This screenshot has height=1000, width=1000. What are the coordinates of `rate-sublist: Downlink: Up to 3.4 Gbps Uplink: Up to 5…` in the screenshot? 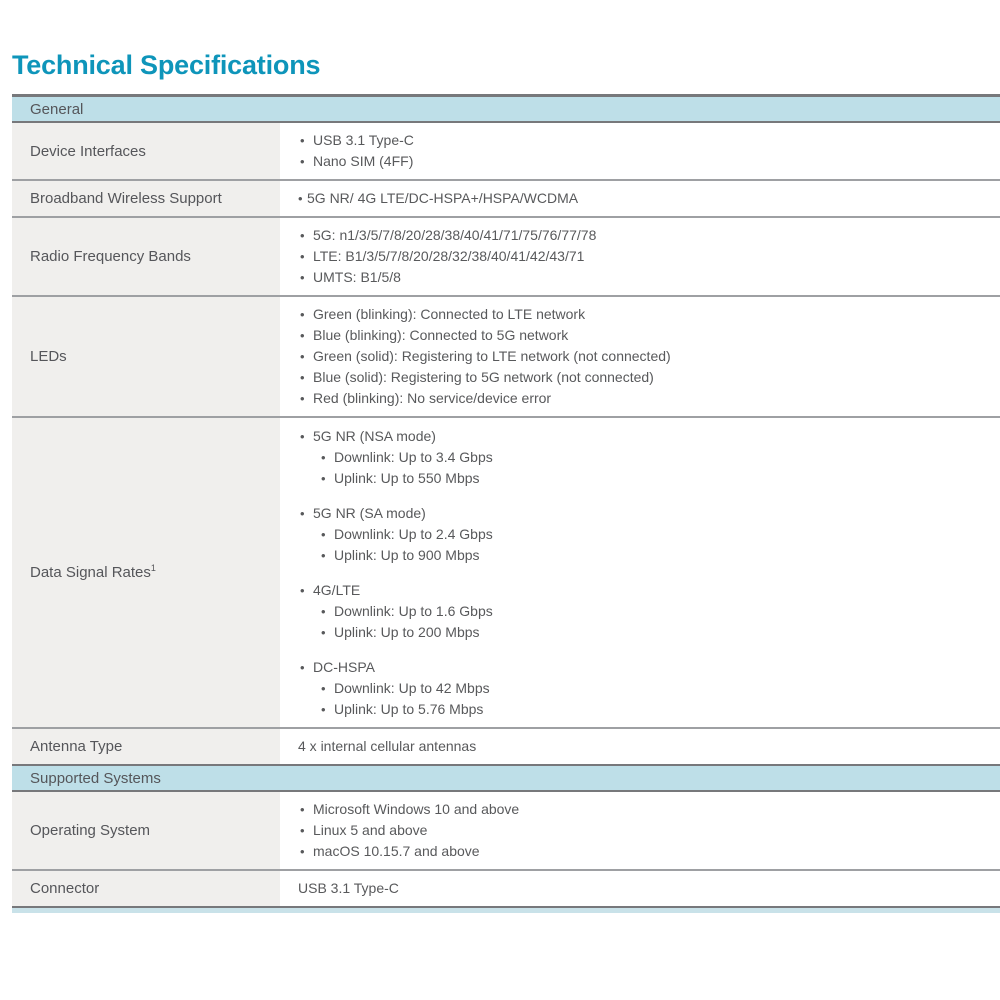 It's located at (654, 468).